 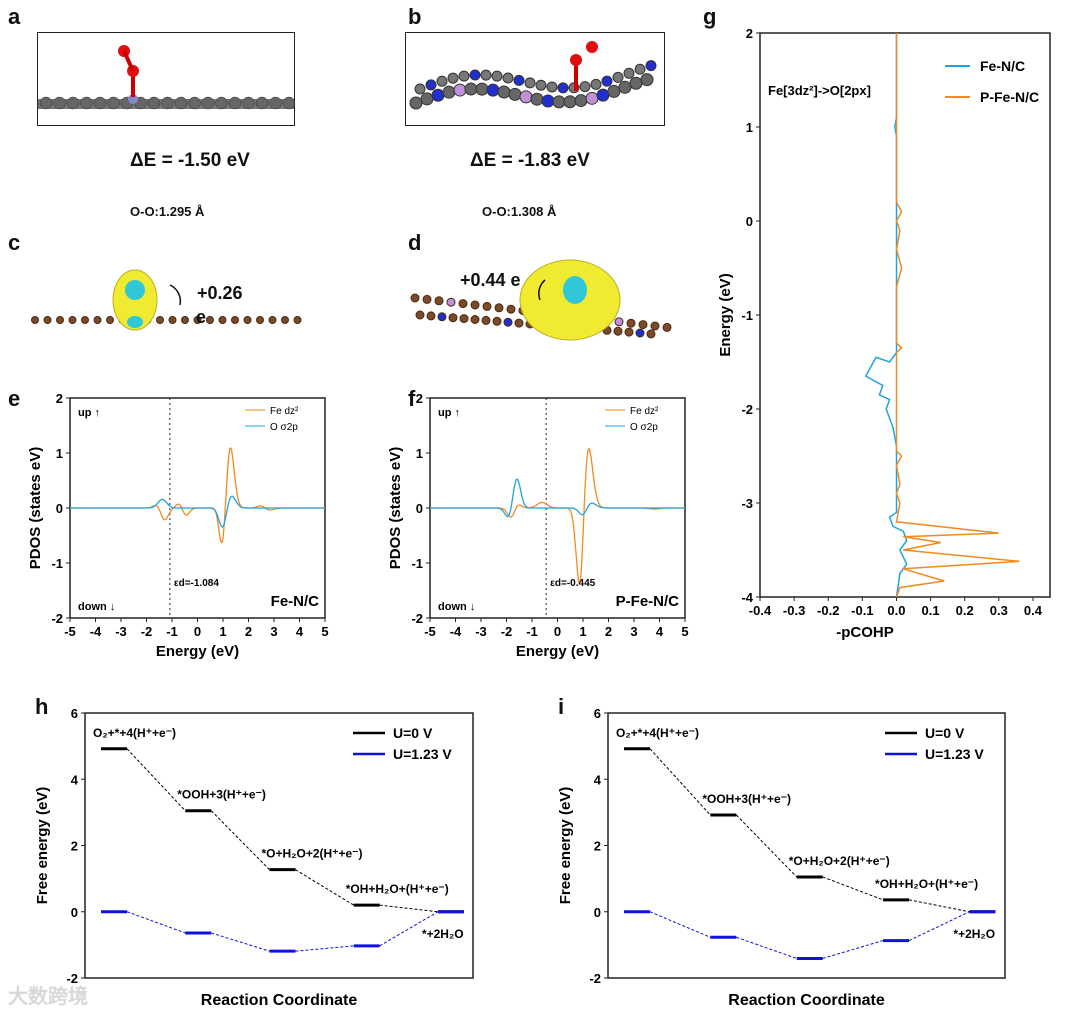 I want to click on charge-d: +0.44 e, so click(x=490, y=280).